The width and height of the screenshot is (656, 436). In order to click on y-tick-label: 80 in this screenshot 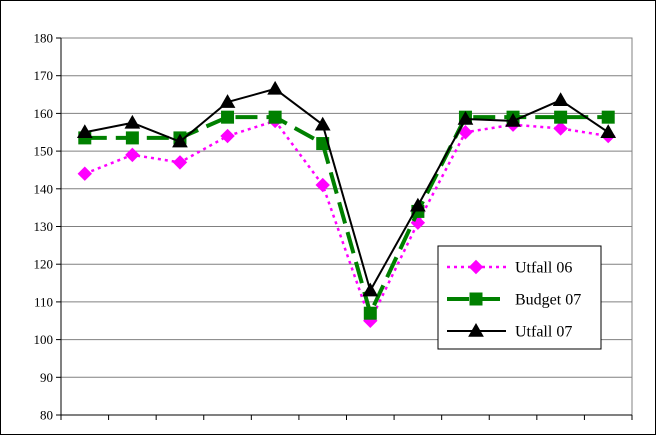, I will do `click(46, 415)`.